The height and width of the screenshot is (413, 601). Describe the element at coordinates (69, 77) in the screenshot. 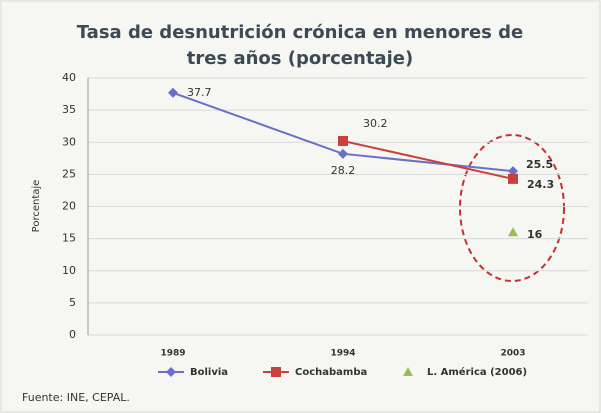

I see `y-tick-label: 40` at that location.